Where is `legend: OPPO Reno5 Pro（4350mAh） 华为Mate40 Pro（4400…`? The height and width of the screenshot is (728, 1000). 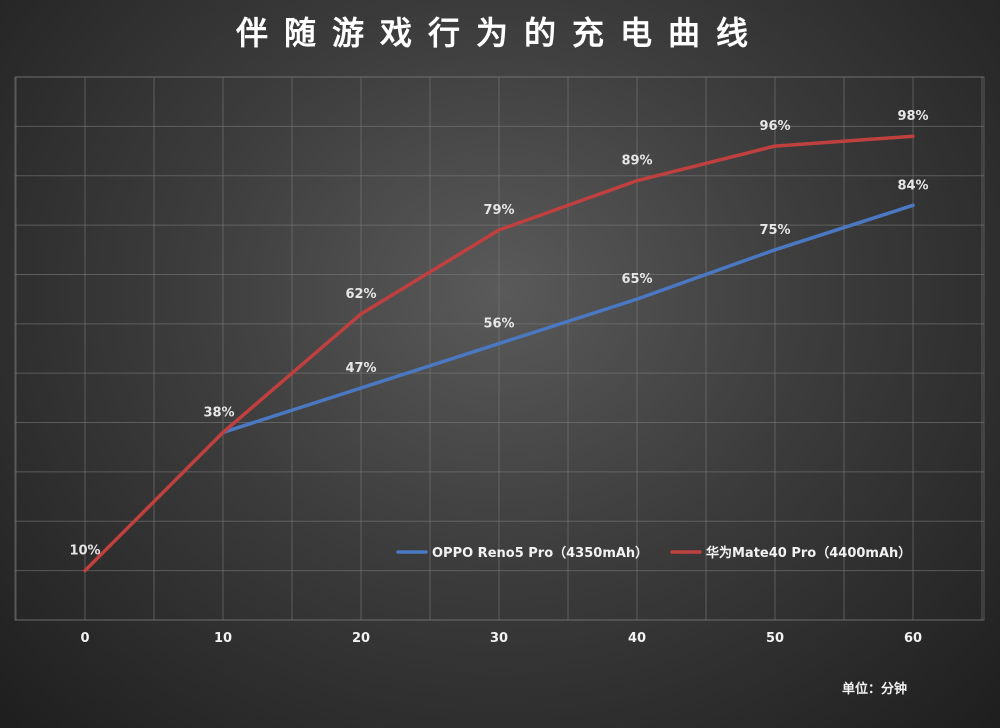
legend: OPPO Reno5 Pro（4350mAh） 华为Mate40 Pro（4400… is located at coordinates (653, 553).